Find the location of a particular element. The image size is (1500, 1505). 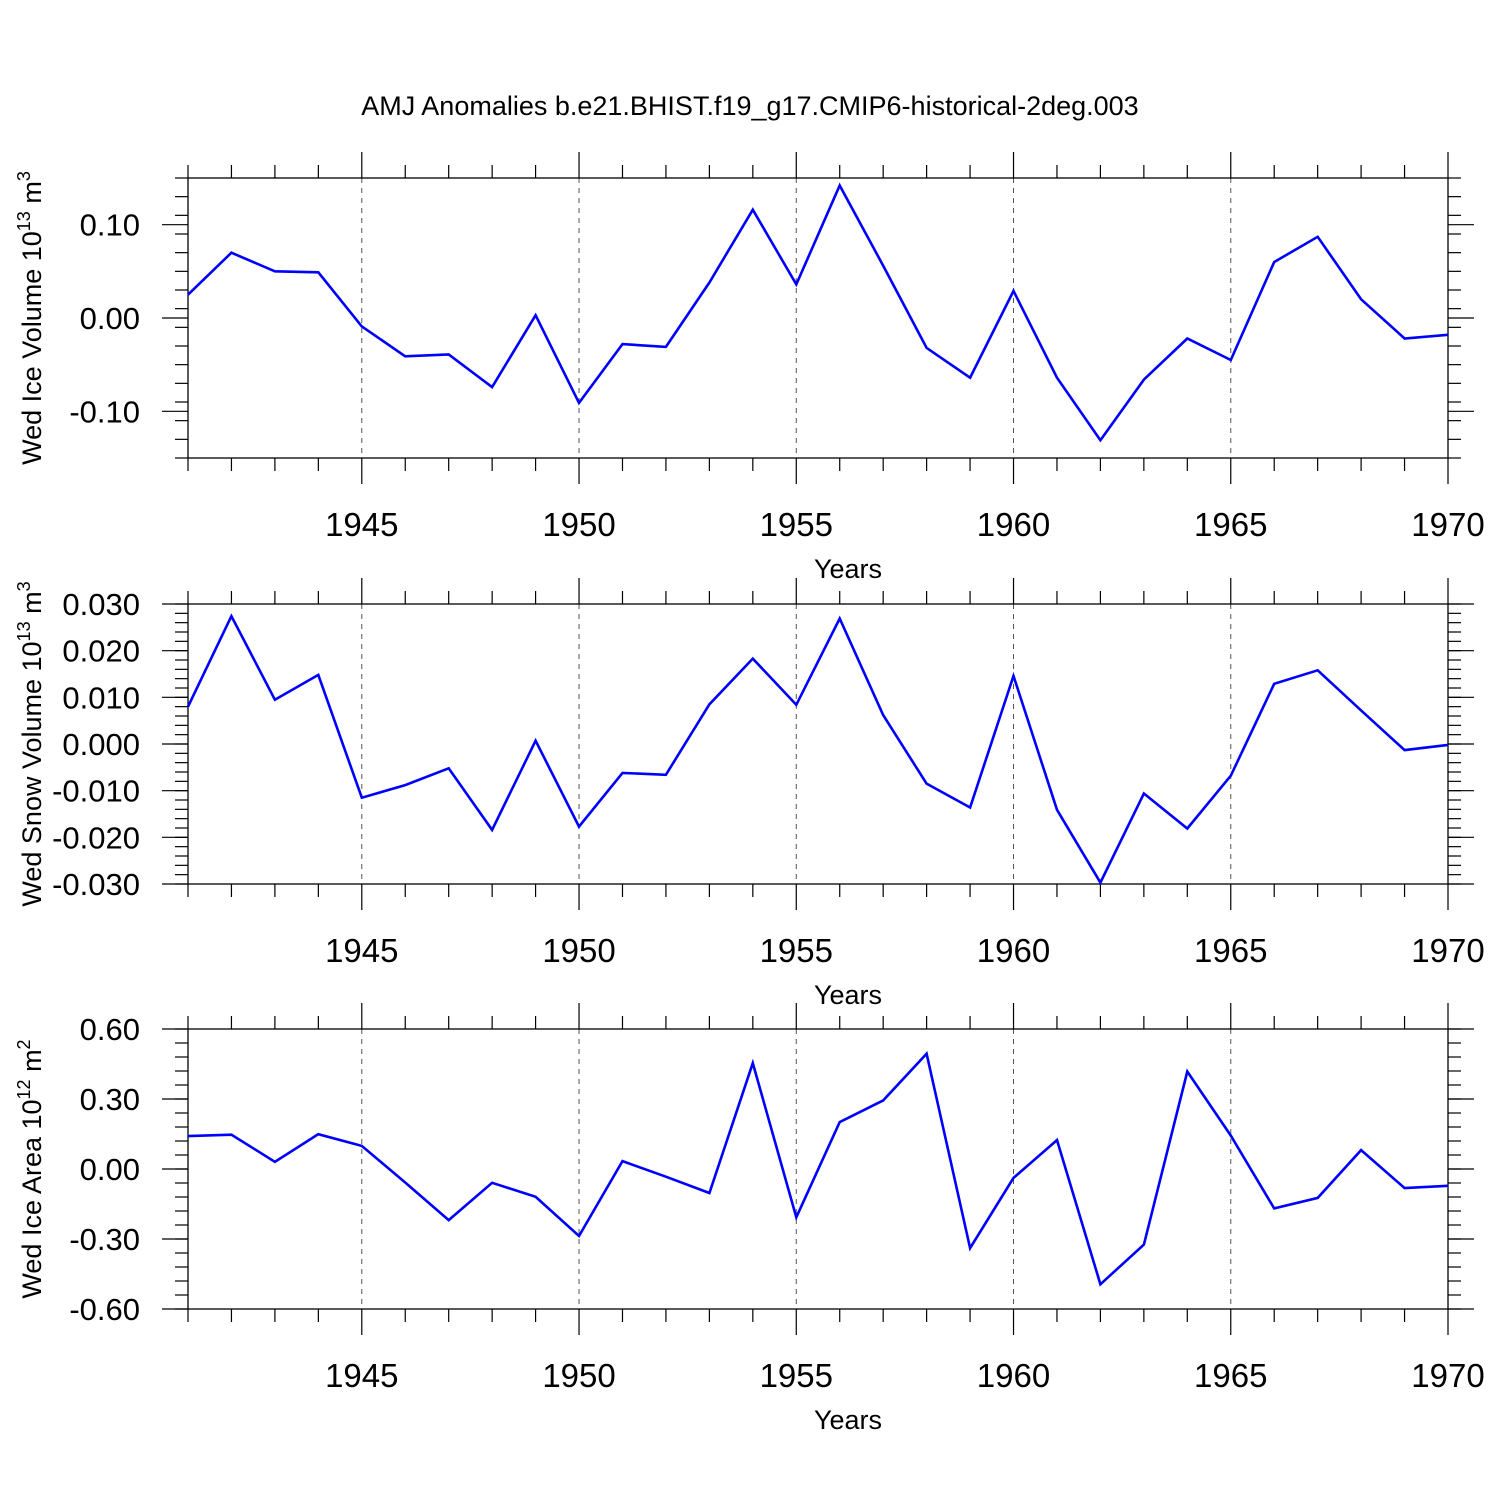

y-tick-label: -0.010 is located at coordinates (96, 791).